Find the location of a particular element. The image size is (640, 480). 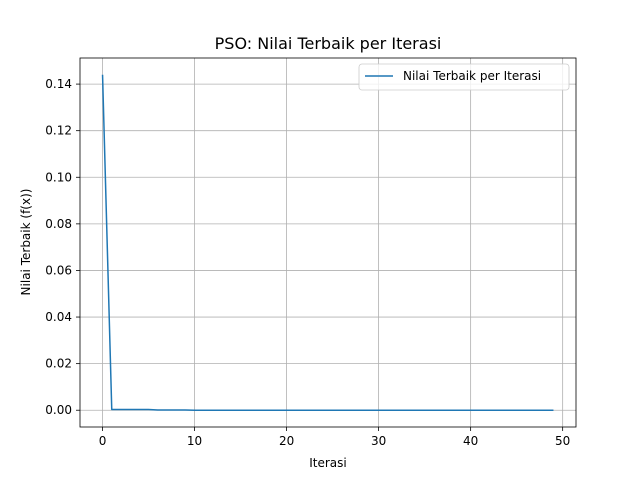

x-axis-ticks: 0 10 20 30 40 50 is located at coordinates (334, 437).